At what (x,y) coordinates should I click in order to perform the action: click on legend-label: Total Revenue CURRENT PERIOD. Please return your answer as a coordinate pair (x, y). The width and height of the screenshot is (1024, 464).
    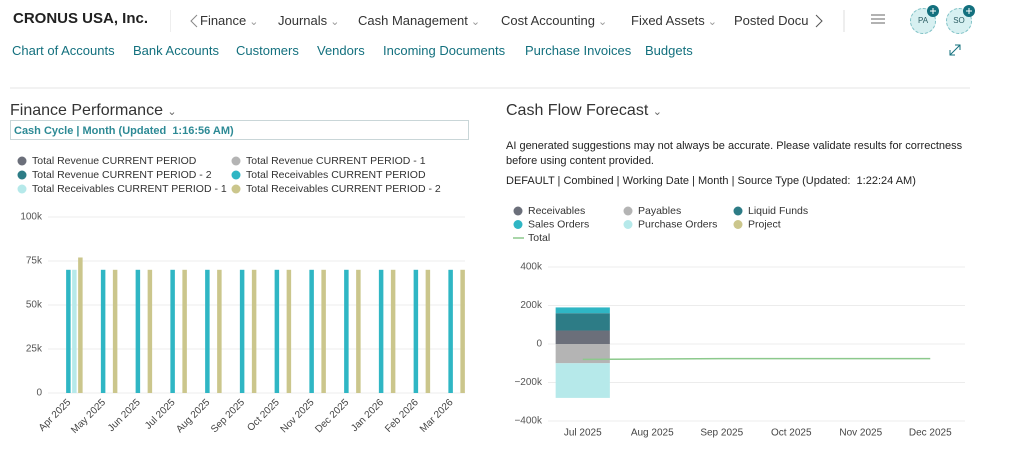
    Looking at the image, I should click on (114, 161).